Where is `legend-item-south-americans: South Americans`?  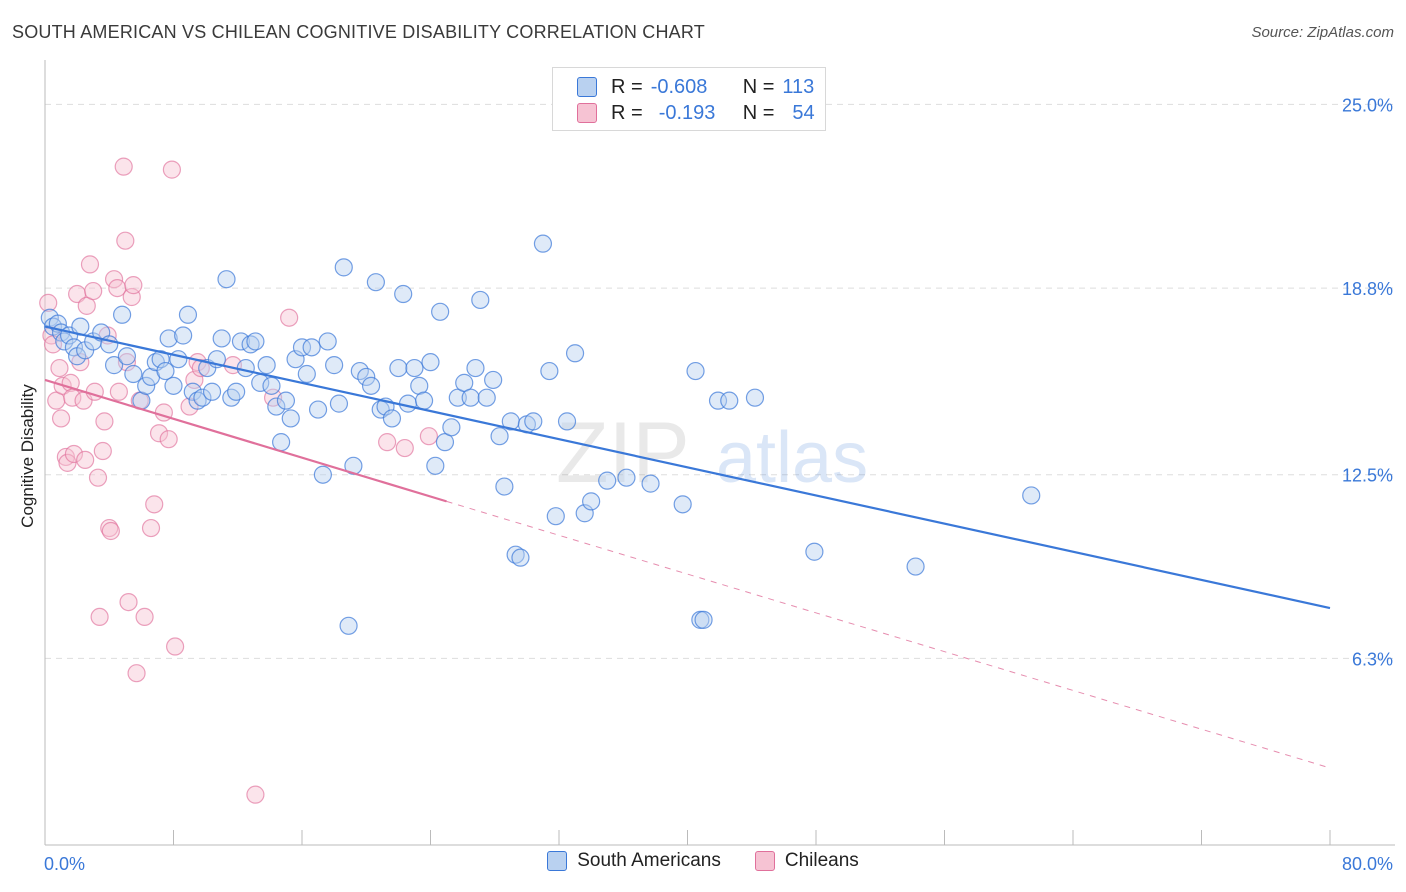
legend-item-south-americans: South Americans is located at coordinates (634, 861).